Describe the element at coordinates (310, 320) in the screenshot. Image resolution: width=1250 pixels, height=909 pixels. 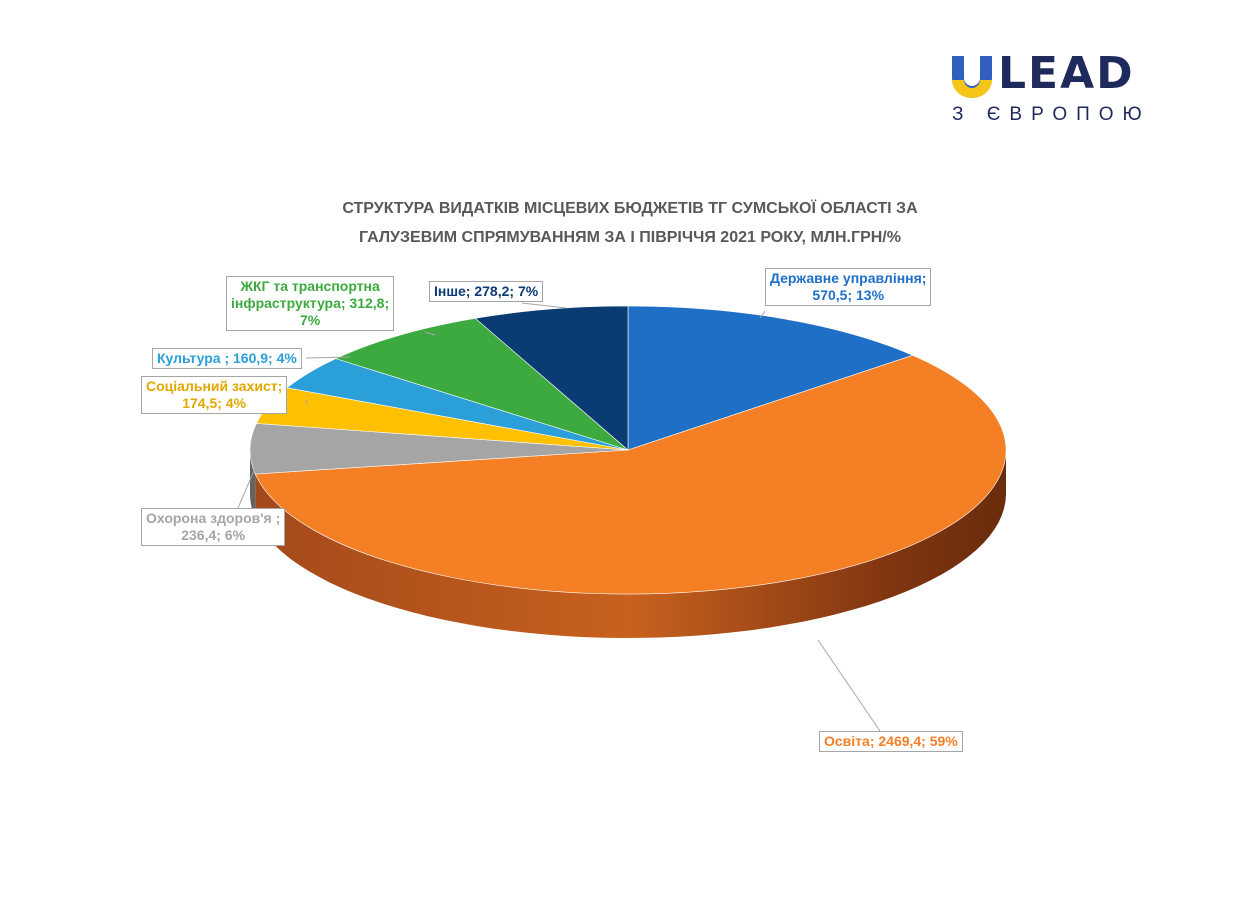
I see `slice-label-5-line-2: 7%` at that location.